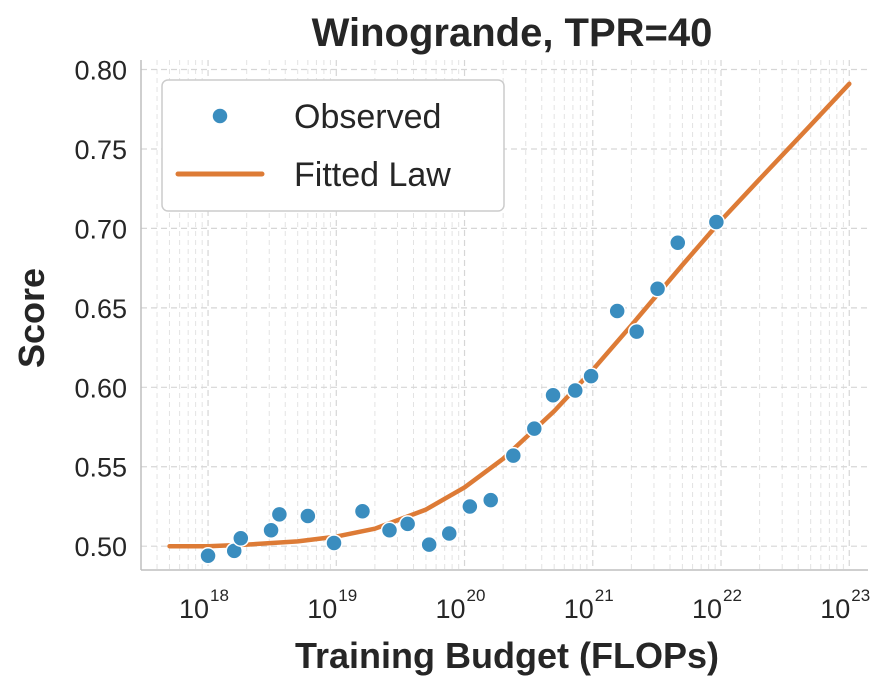  What do you see at coordinates (476, 595) in the screenshot?
I see `x-tick-exponent: 20` at bounding box center [476, 595].